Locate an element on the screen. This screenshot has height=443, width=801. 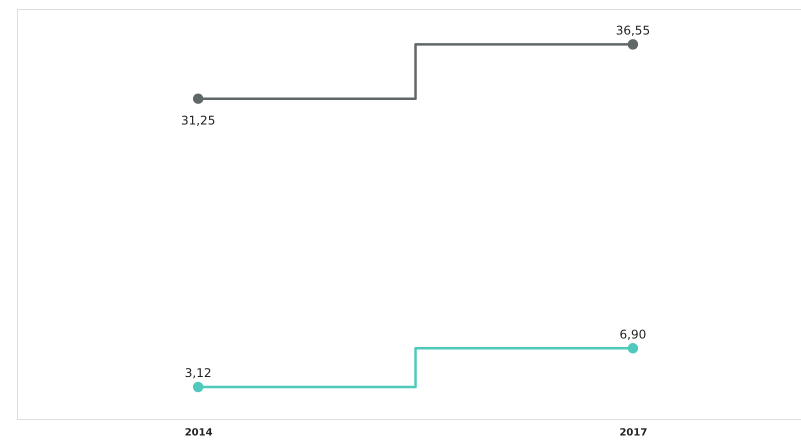
data-label: 3,12 is located at coordinates (198, 373).